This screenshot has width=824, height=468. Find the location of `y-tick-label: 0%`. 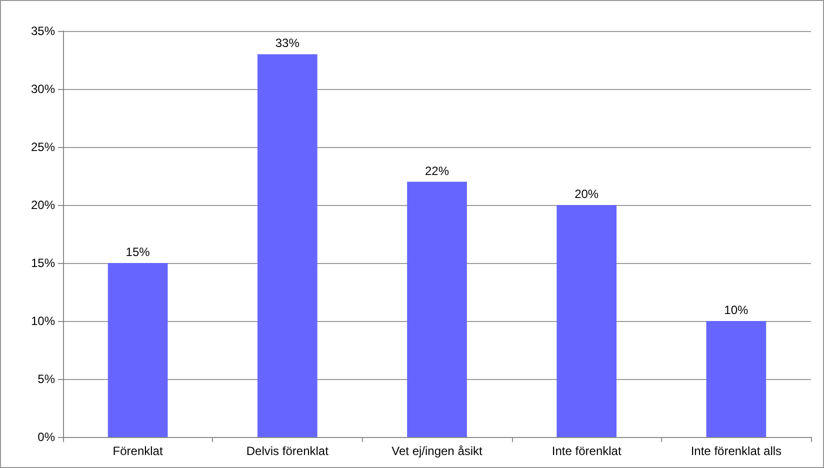

y-tick-label: 0% is located at coordinates (47, 437).